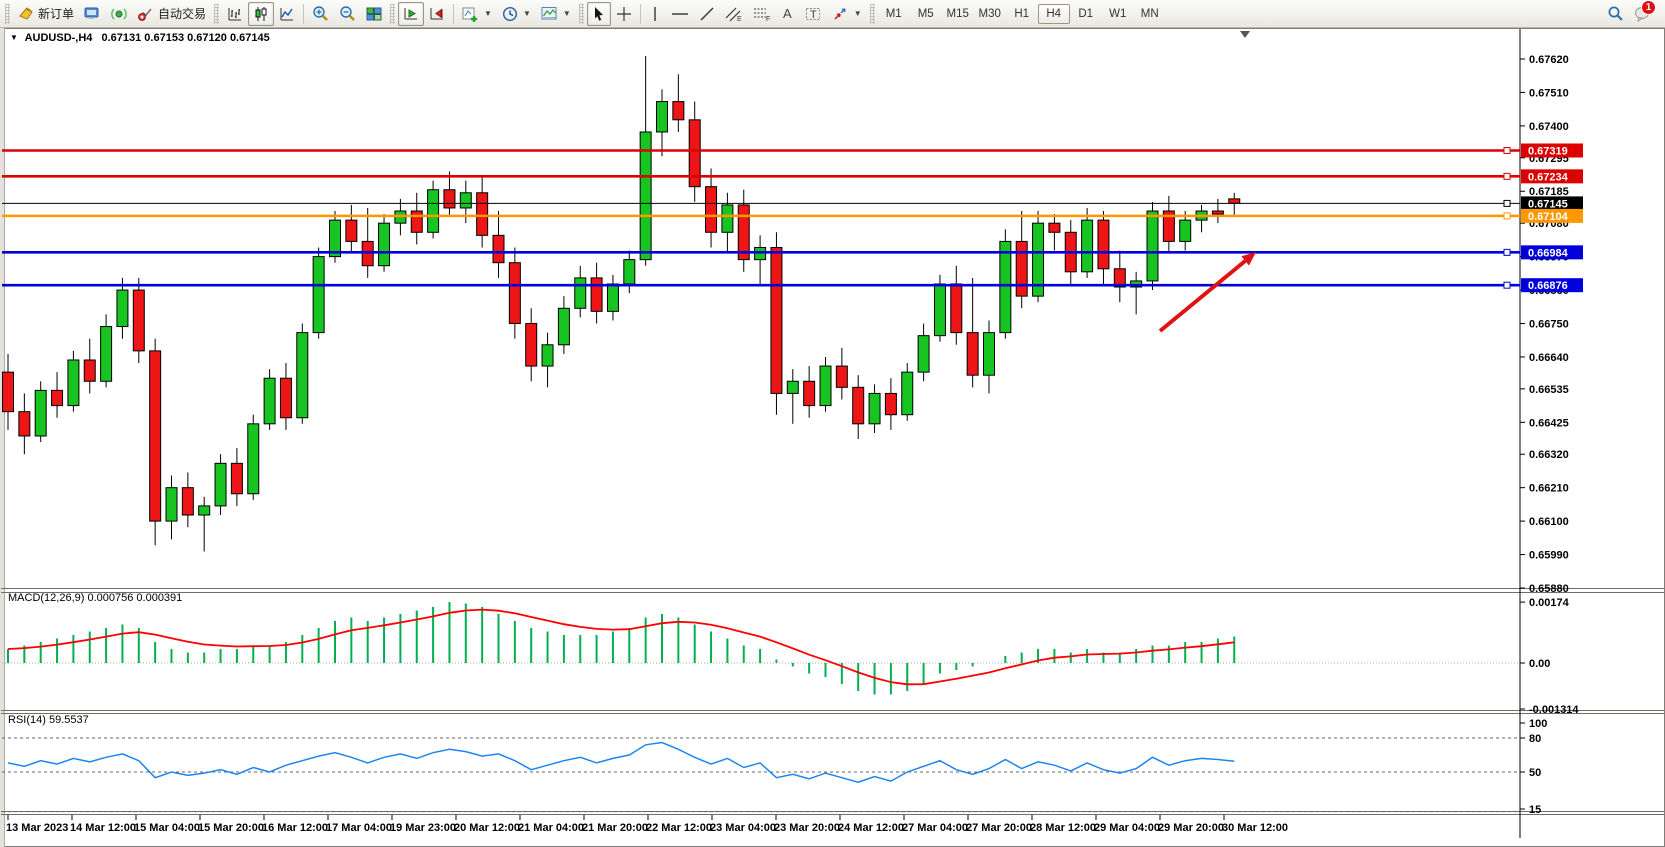  Describe the element at coordinates (287, 14) in the screenshot. I see `line-chart-mode-button` at that location.